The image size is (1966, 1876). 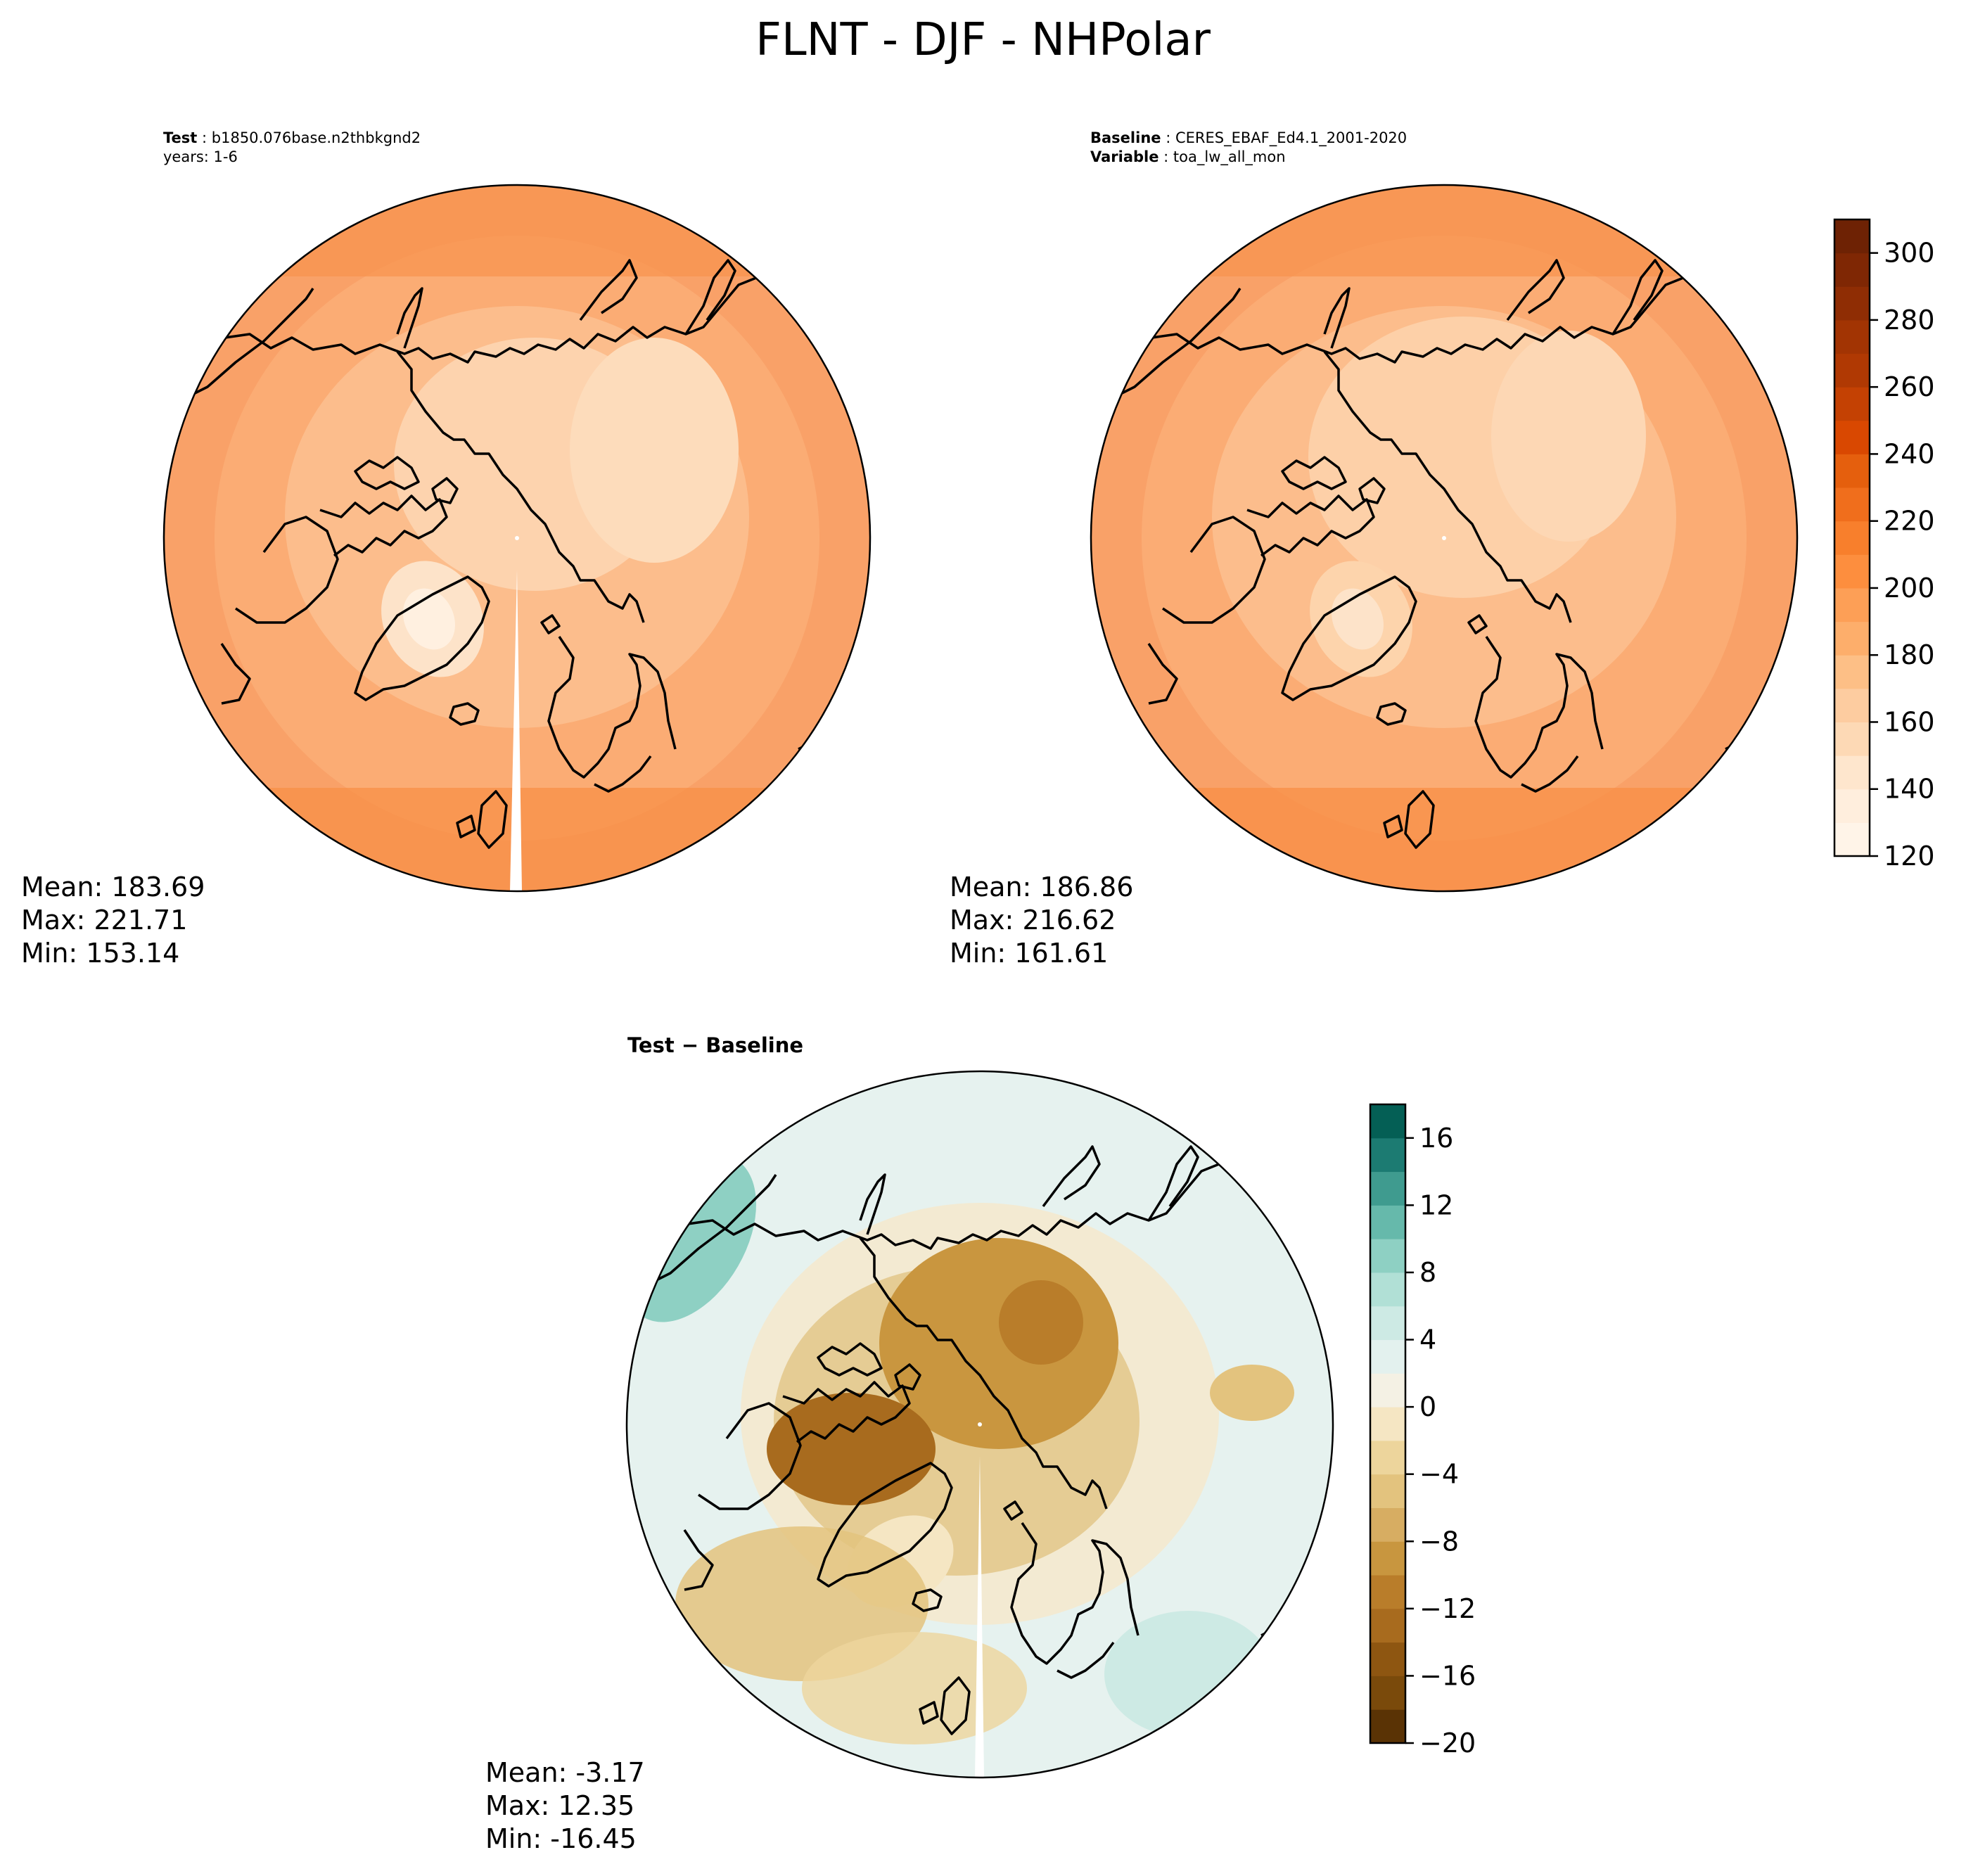 What do you see at coordinates (1427, 1406) in the screenshot?
I see `diff-colorbar-tick-label: 0` at bounding box center [1427, 1406].